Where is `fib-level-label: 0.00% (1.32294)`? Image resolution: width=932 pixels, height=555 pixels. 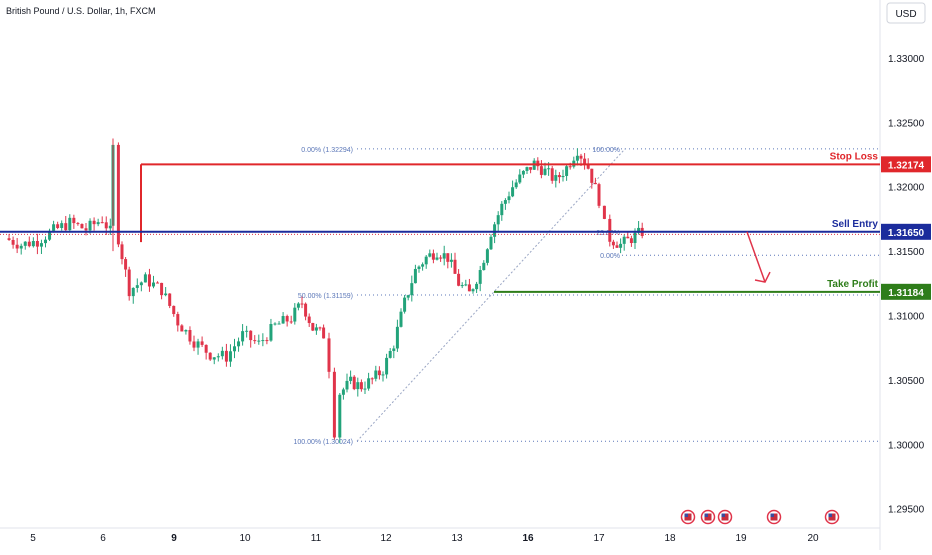 fib-level-label: 0.00% (1.32294) is located at coordinates (327, 150).